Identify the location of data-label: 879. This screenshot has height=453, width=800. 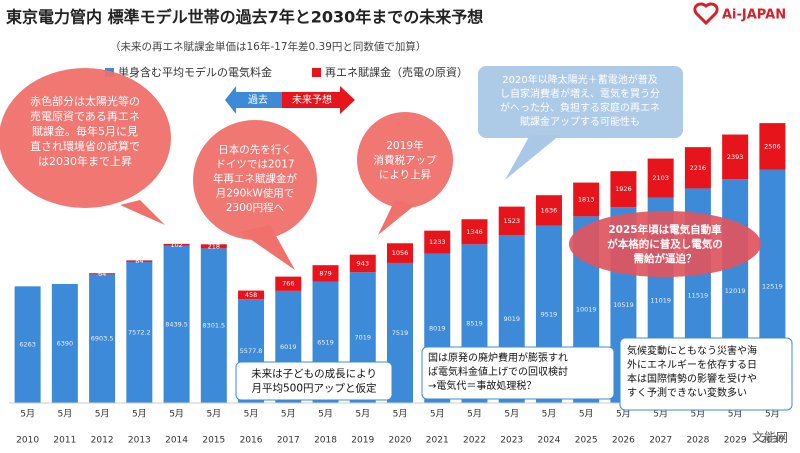
(325, 273).